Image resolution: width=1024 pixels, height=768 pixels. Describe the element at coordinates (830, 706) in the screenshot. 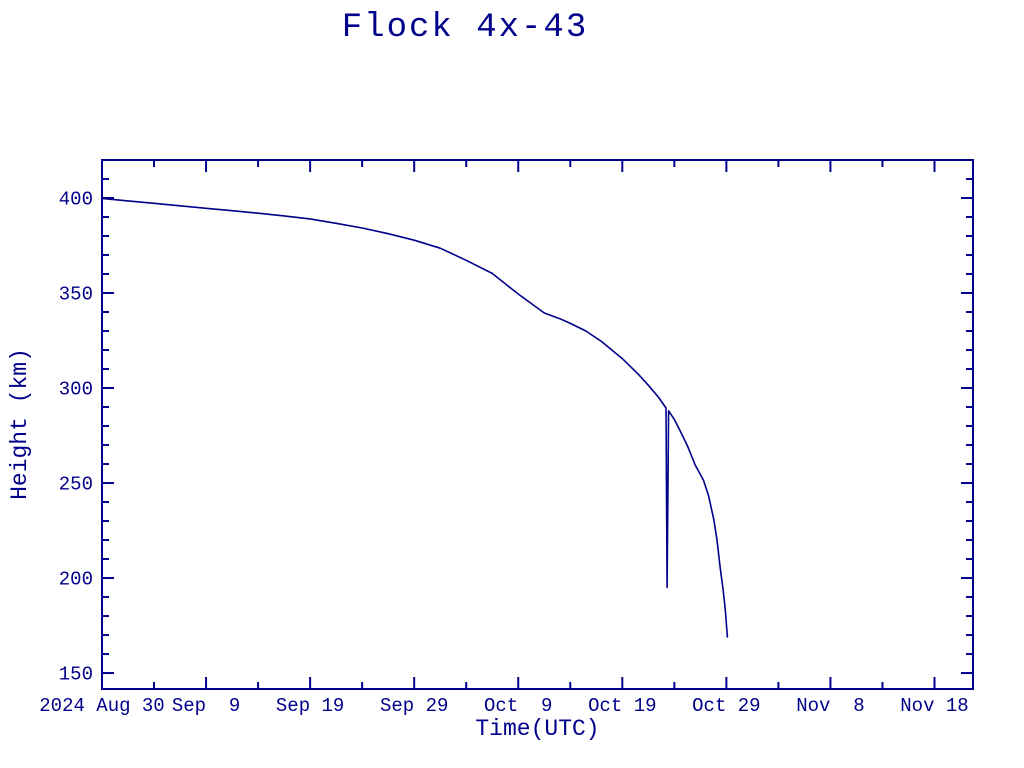

I see `x-tick-label: Nov 8` at that location.